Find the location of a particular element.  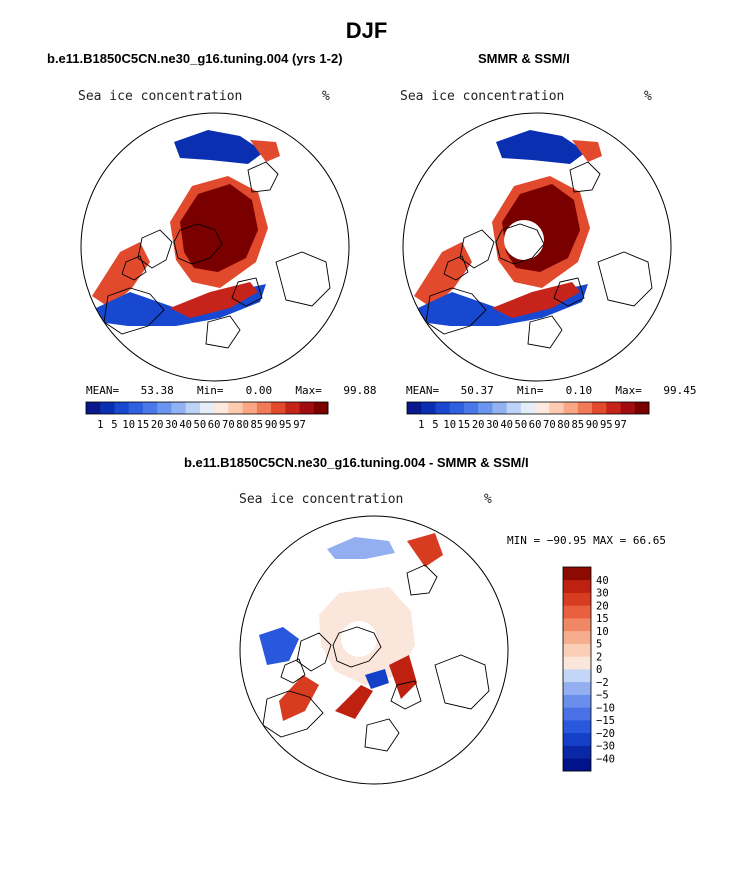

colorbar-tick-label: −10 is located at coordinates (605, 708).